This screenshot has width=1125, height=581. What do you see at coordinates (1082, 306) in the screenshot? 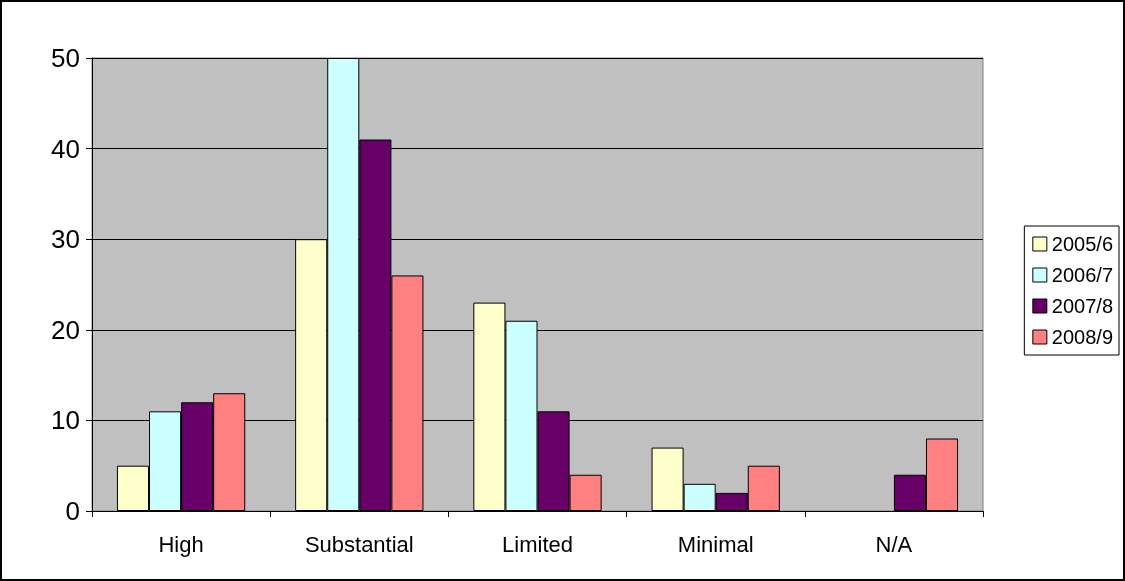
I see `legend-label: 2007/8` at bounding box center [1082, 306].